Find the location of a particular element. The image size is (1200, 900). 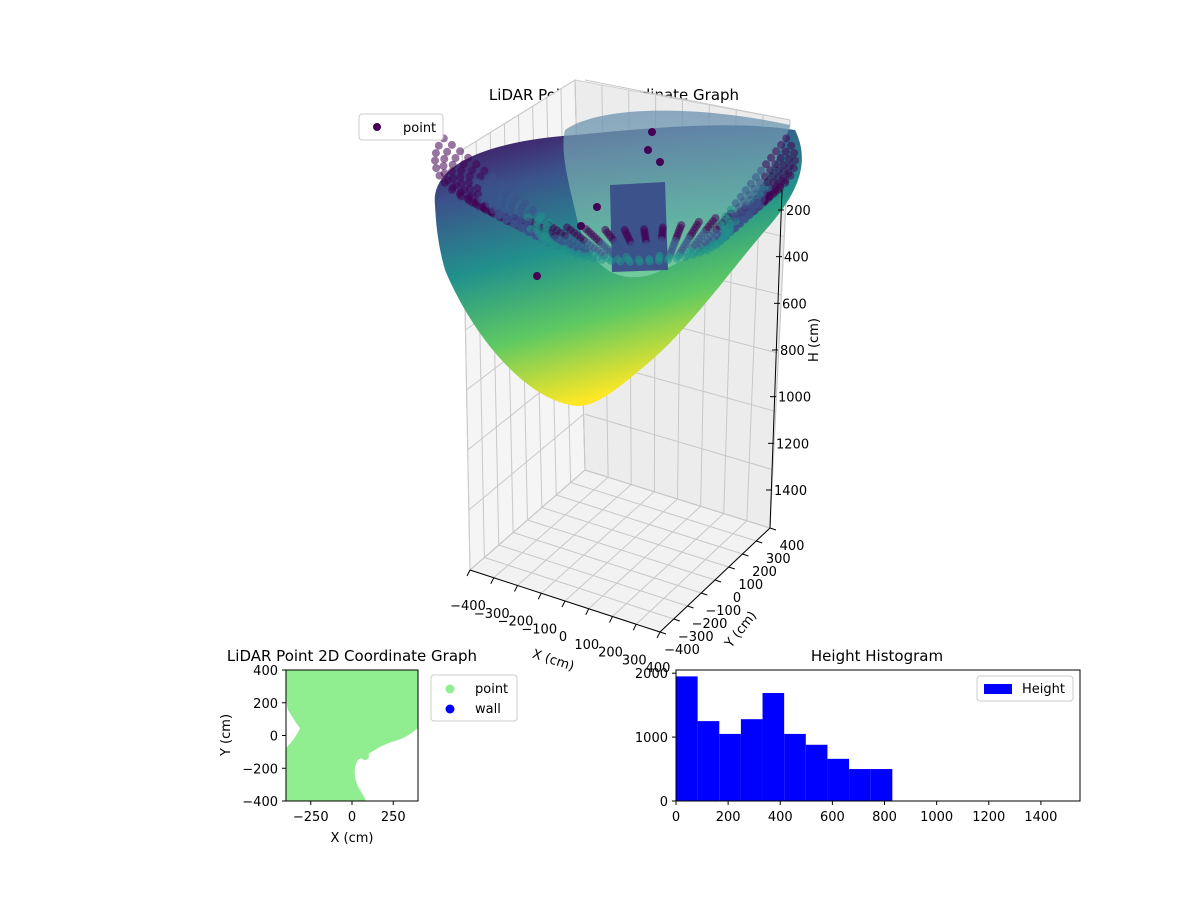

legend-marker-point is located at coordinates (377, 127).